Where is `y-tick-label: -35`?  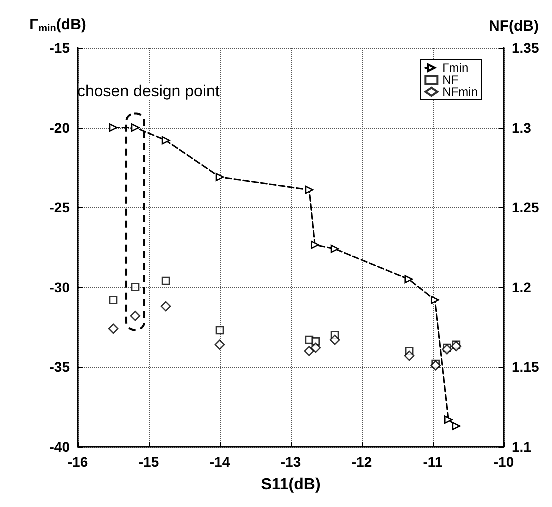
y-tick-label: -35 is located at coordinates (60, 367).